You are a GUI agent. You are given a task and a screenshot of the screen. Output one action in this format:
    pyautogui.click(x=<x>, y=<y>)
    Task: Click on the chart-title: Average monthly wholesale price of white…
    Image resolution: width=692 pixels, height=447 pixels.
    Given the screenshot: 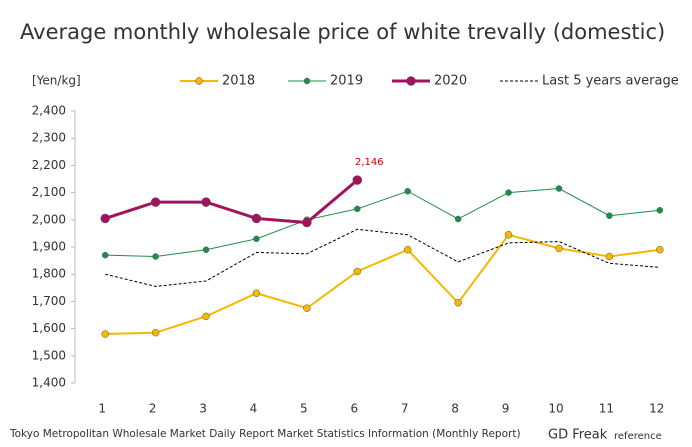 What is the action you would take?
    pyautogui.click(x=342, y=32)
    